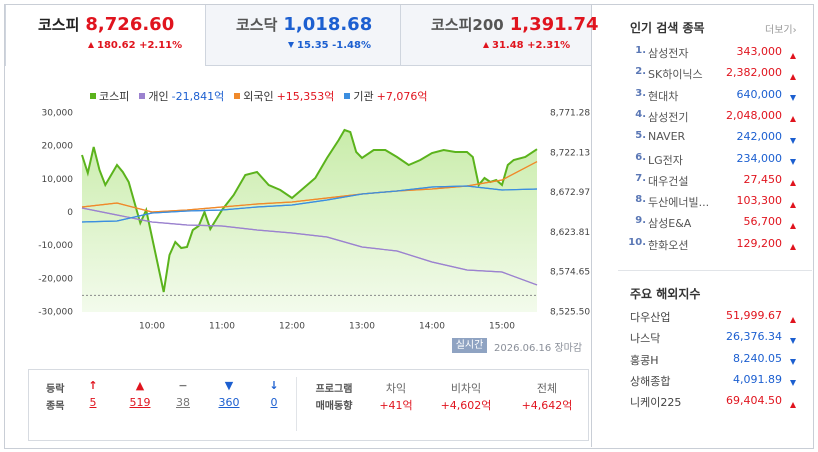 Image resolution: width=818 pixels, height=452 pixels. I want to click on popular-row: 10. 한화오션 129,200, so click(715, 244).